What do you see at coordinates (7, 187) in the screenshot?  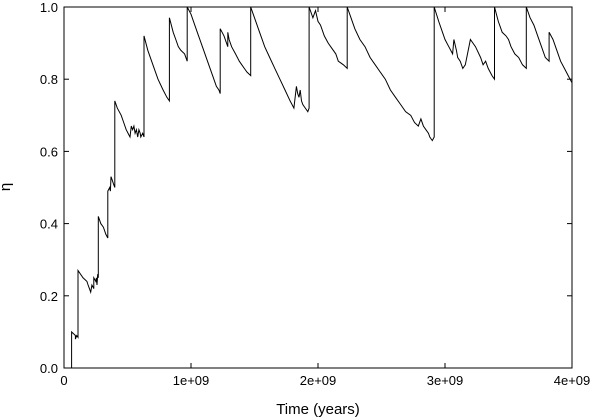 I see `y-axis-label: η` at bounding box center [7, 187].